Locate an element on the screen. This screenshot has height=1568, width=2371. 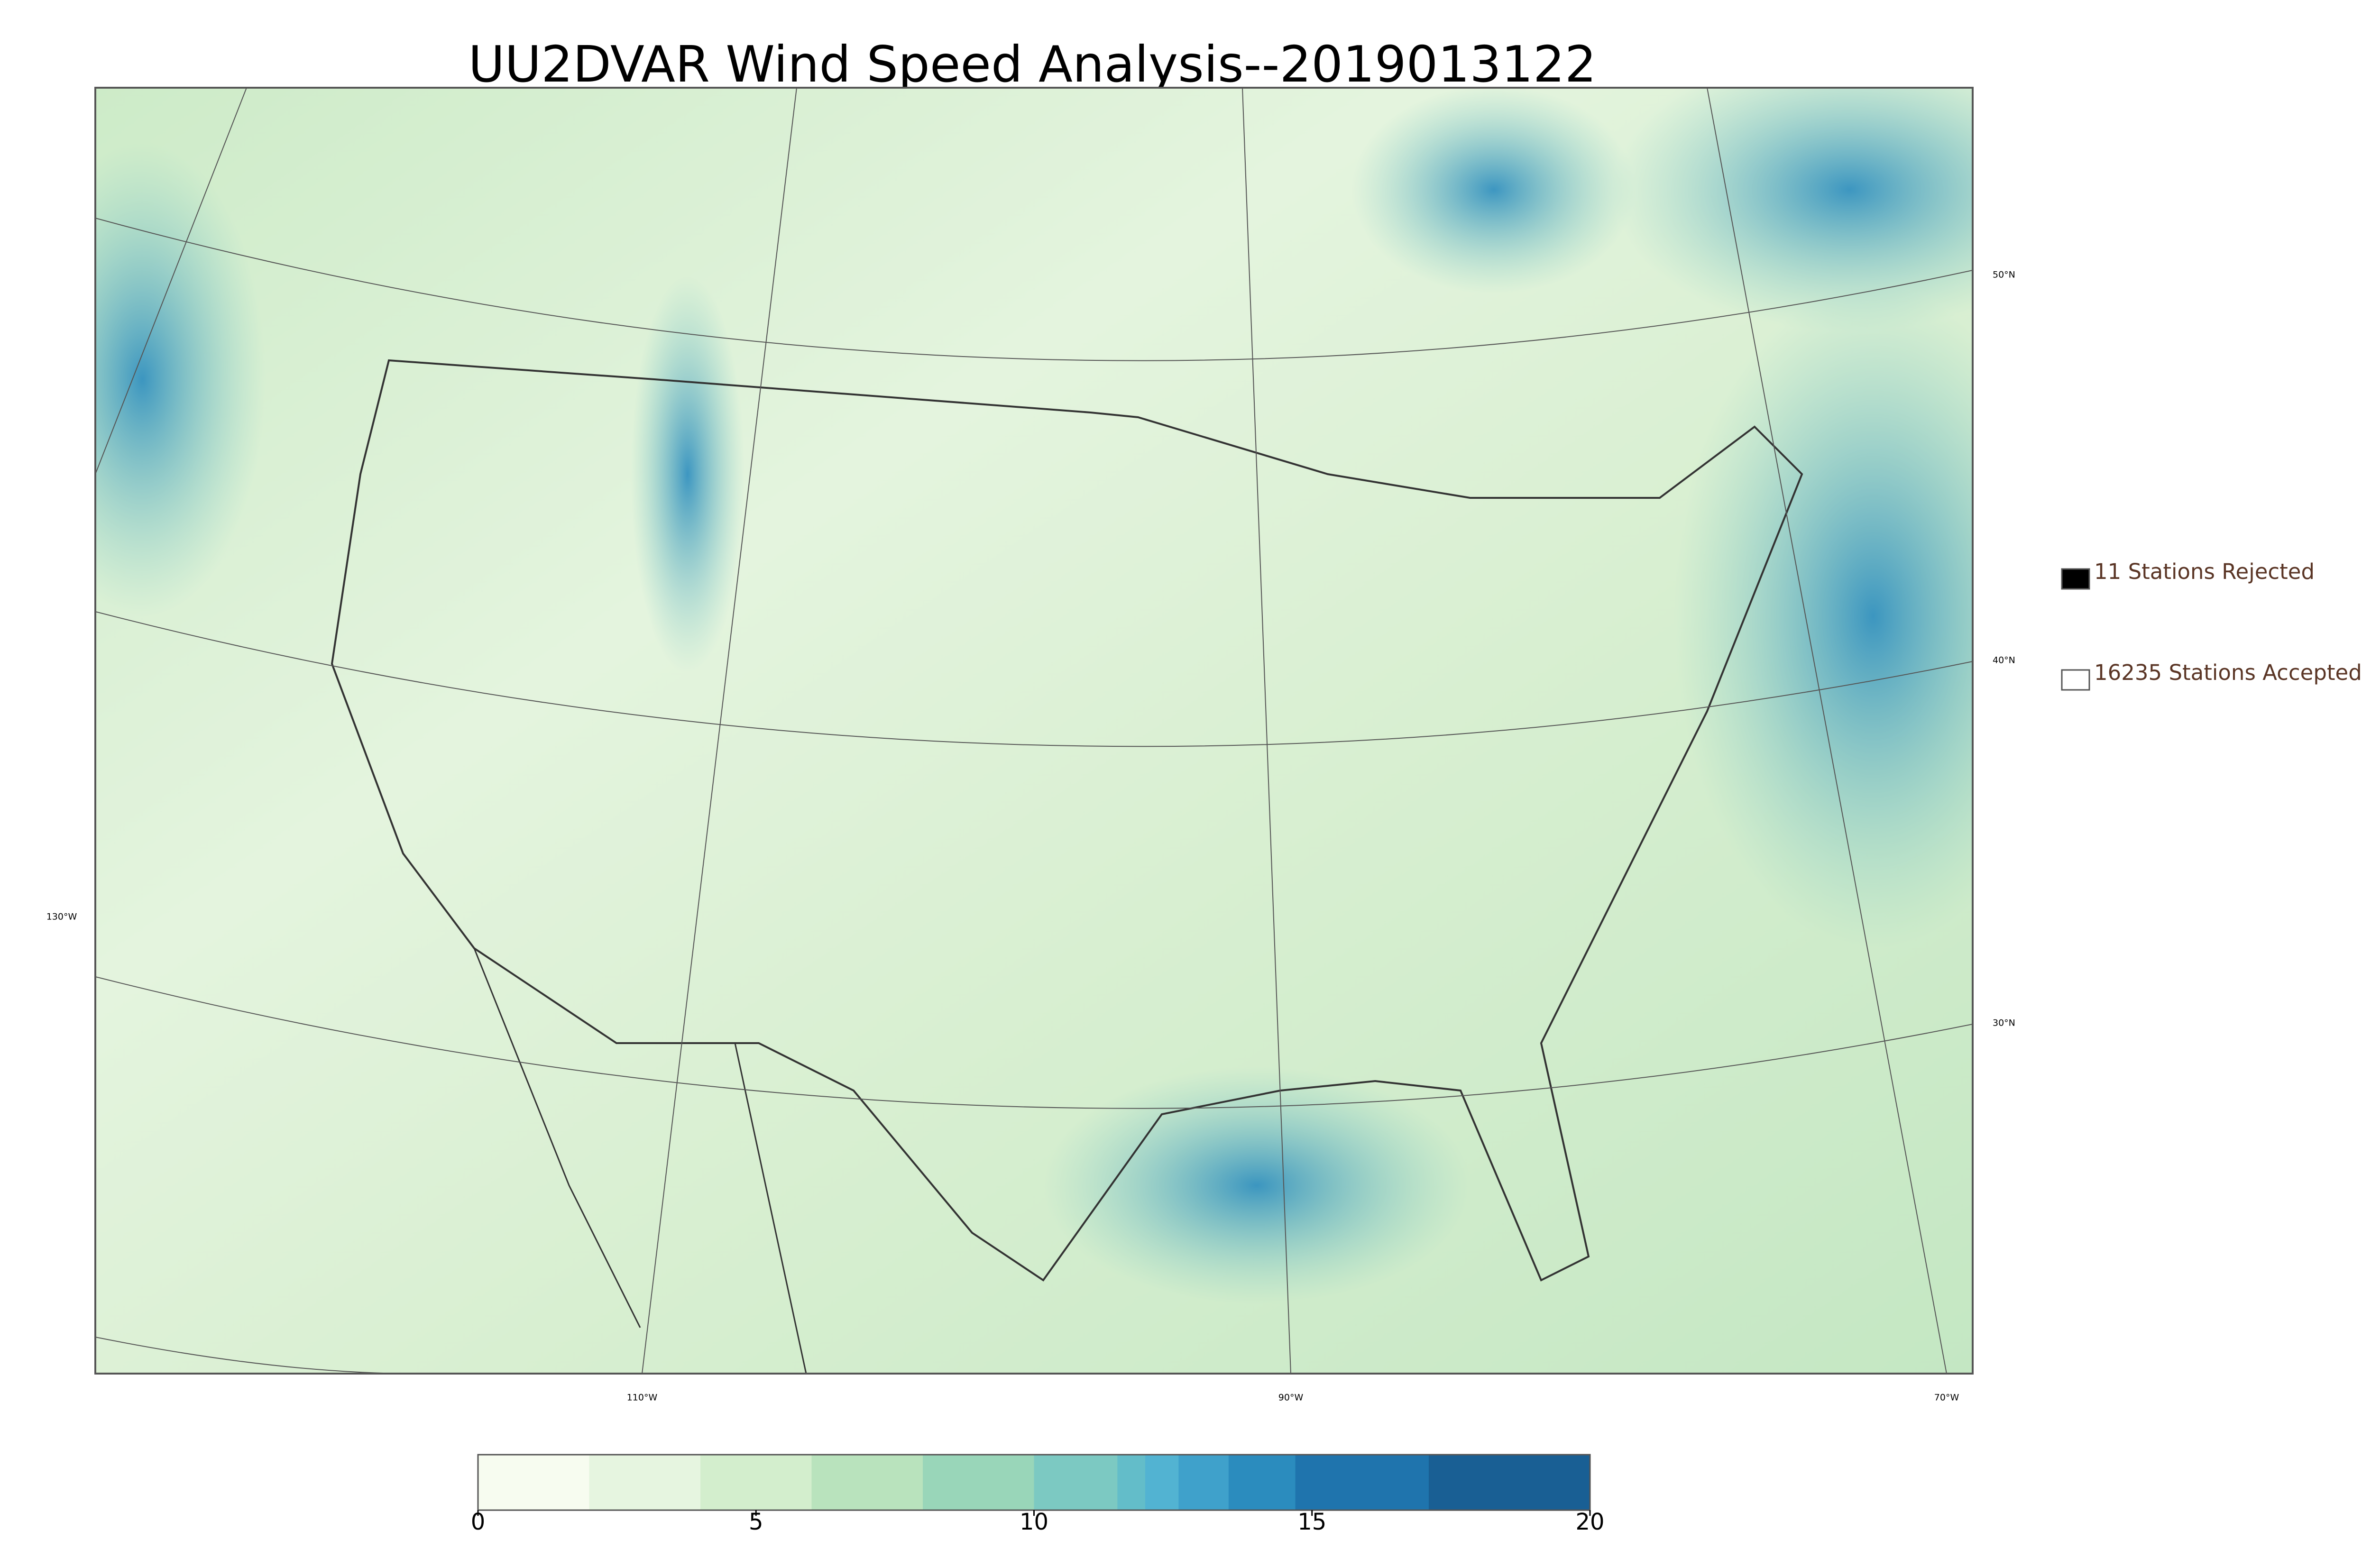
lon-label: 130°W is located at coordinates (61, 917).